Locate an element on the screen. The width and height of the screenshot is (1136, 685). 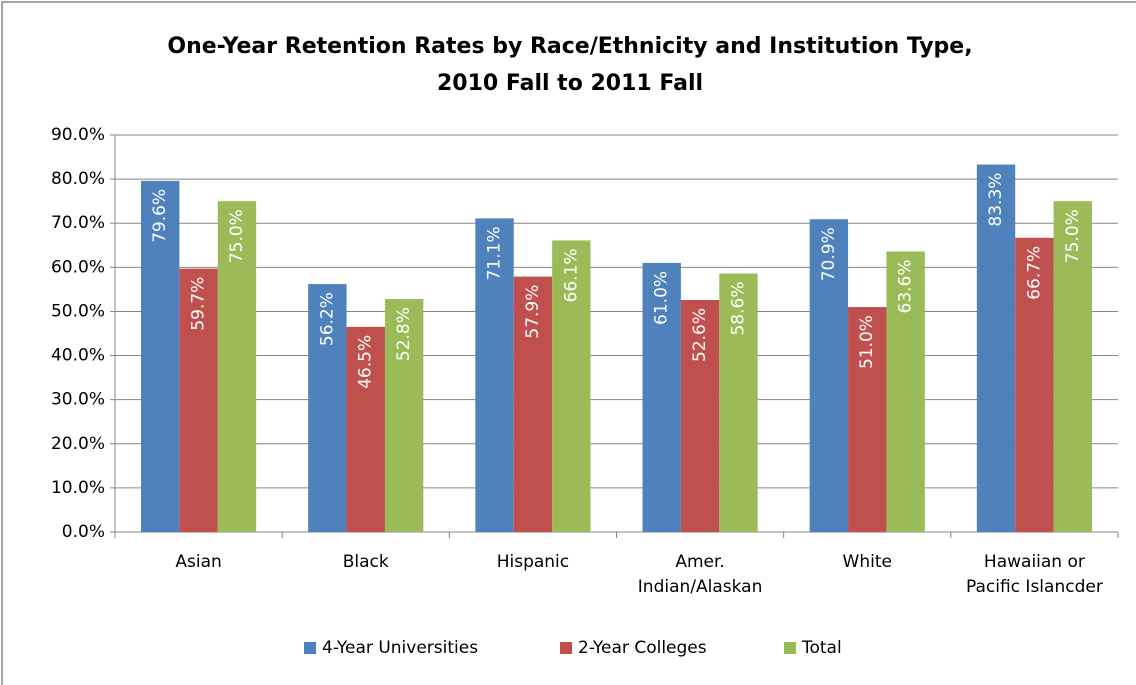
value-label: 70.9% is located at coordinates (829, 254).